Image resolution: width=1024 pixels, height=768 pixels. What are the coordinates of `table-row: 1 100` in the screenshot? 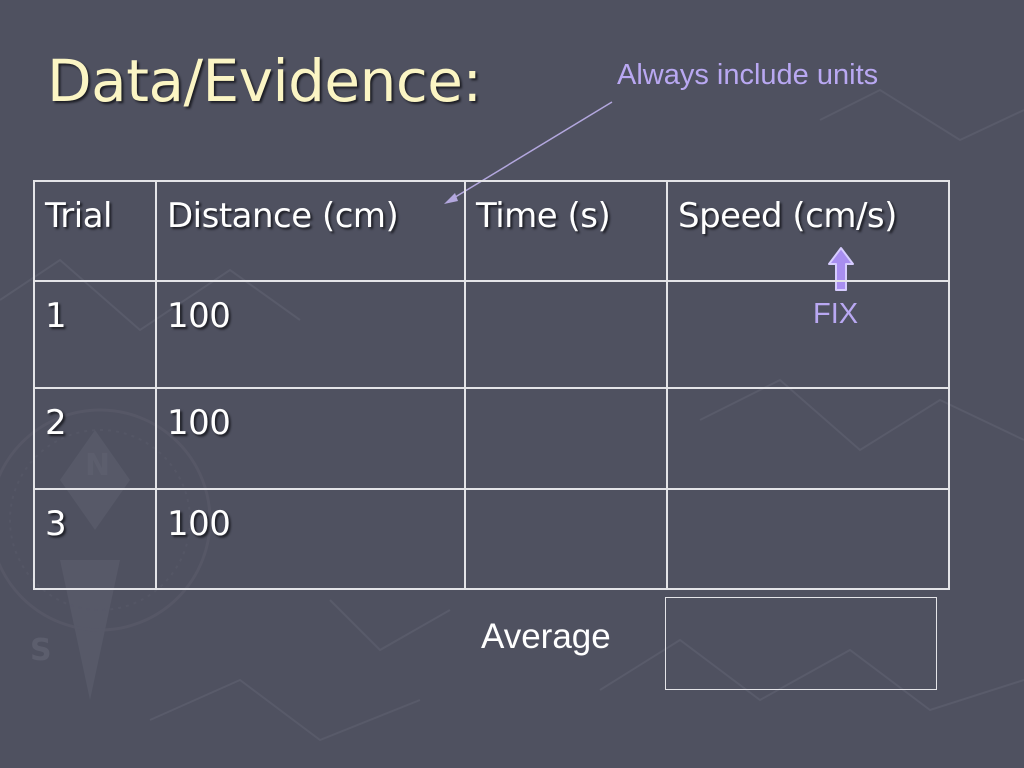 It's located at (491, 334).